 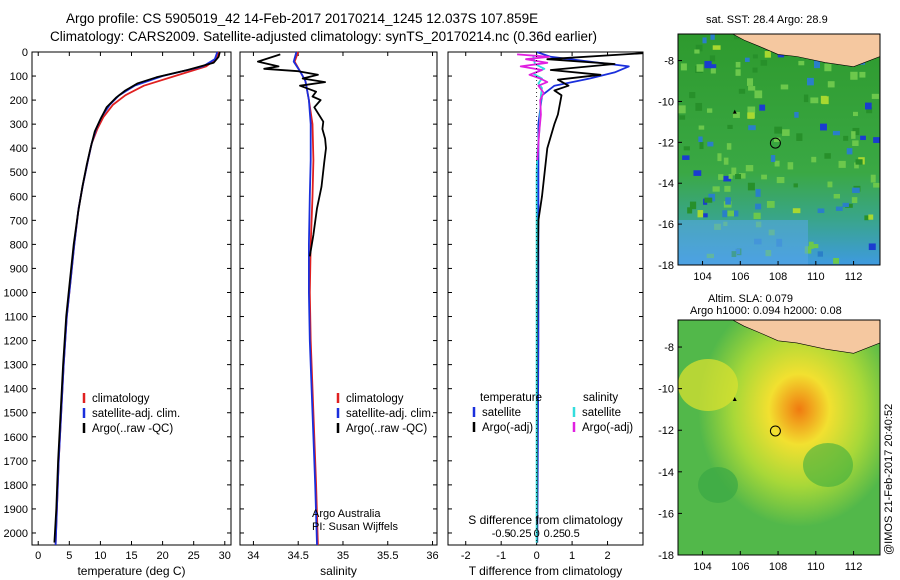 What do you see at coordinates (590, 297) in the screenshot?
I see `series-line-temperature-argo-adj-` at bounding box center [590, 297].